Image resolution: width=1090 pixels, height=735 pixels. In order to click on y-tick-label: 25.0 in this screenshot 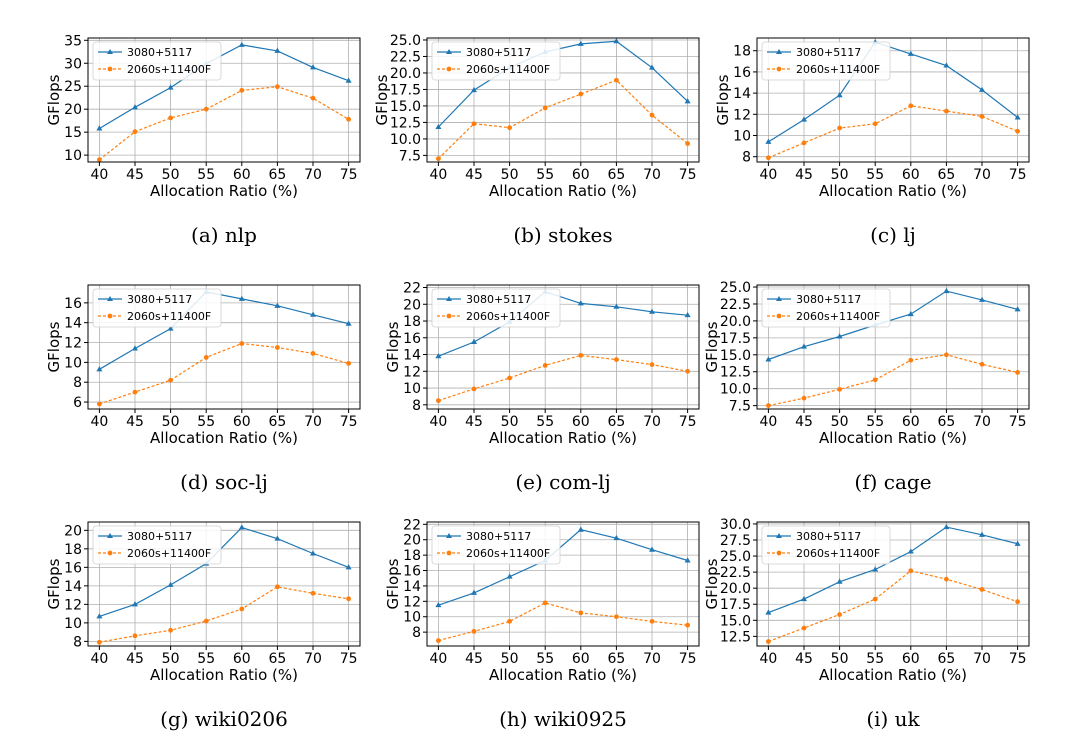, I will do `click(735, 557)`.